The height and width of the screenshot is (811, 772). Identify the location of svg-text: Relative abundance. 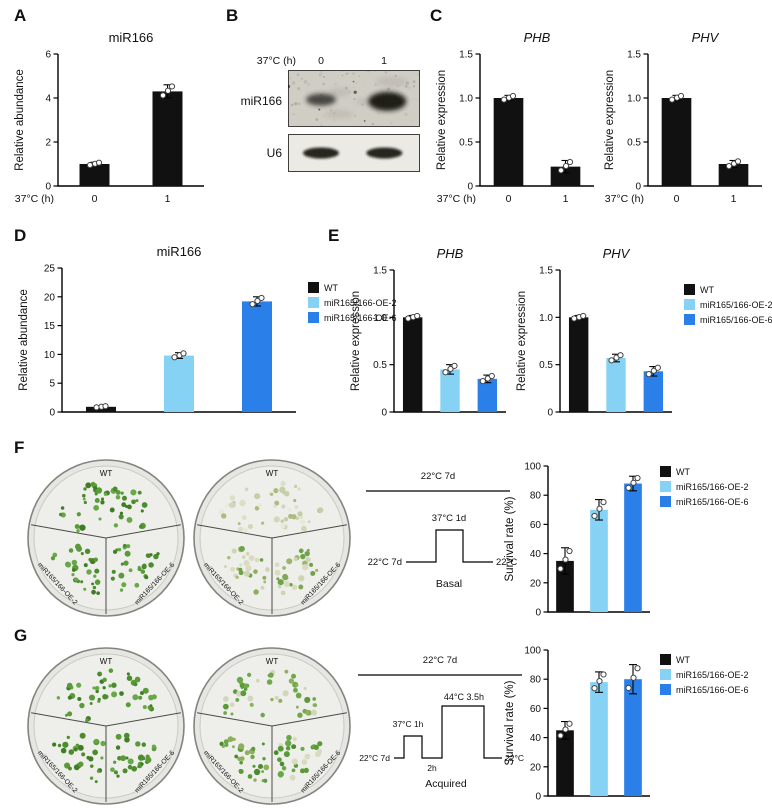
(24, 340).